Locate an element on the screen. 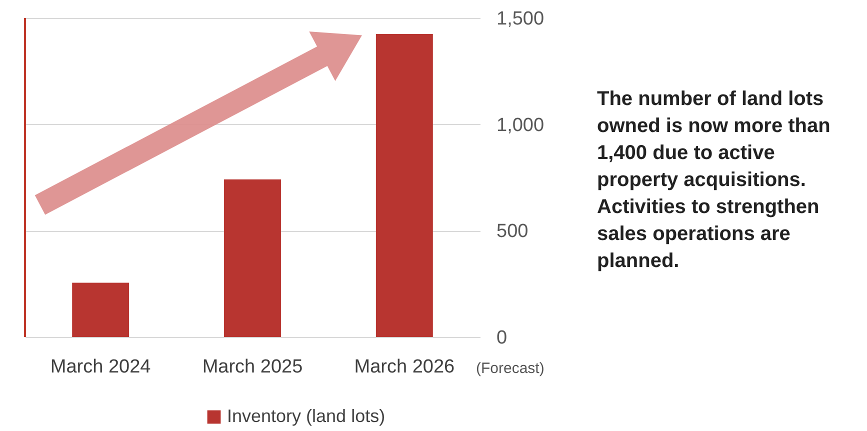 The width and height of the screenshot is (867, 431). x-tick-label: March 2026 is located at coordinates (404, 367).